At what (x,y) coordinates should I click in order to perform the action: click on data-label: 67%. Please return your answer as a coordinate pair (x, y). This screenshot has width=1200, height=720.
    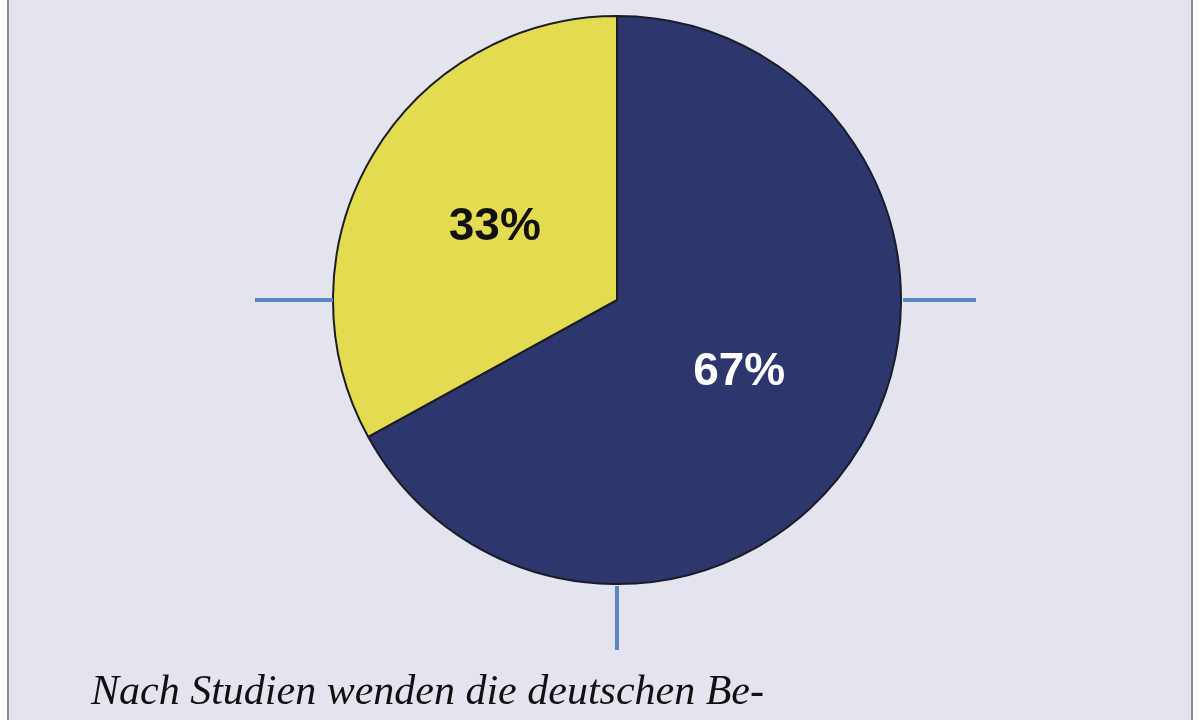
    Looking at the image, I should click on (739, 368).